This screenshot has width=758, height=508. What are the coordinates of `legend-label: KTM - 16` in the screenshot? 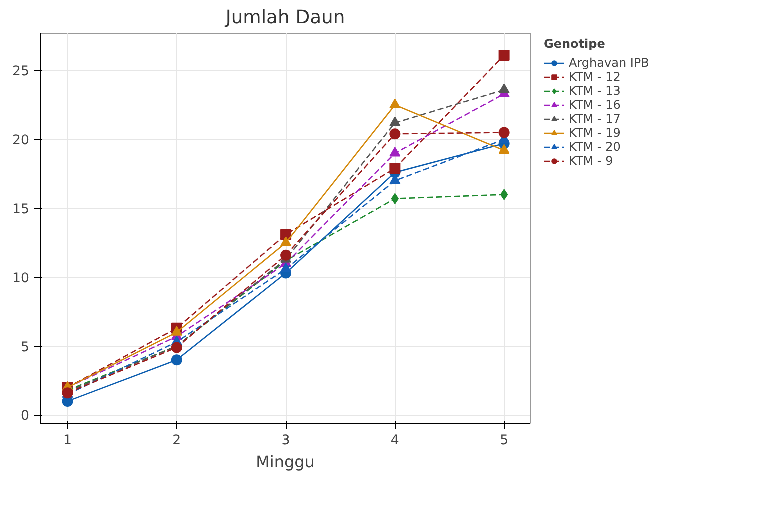 It's located at (595, 105).